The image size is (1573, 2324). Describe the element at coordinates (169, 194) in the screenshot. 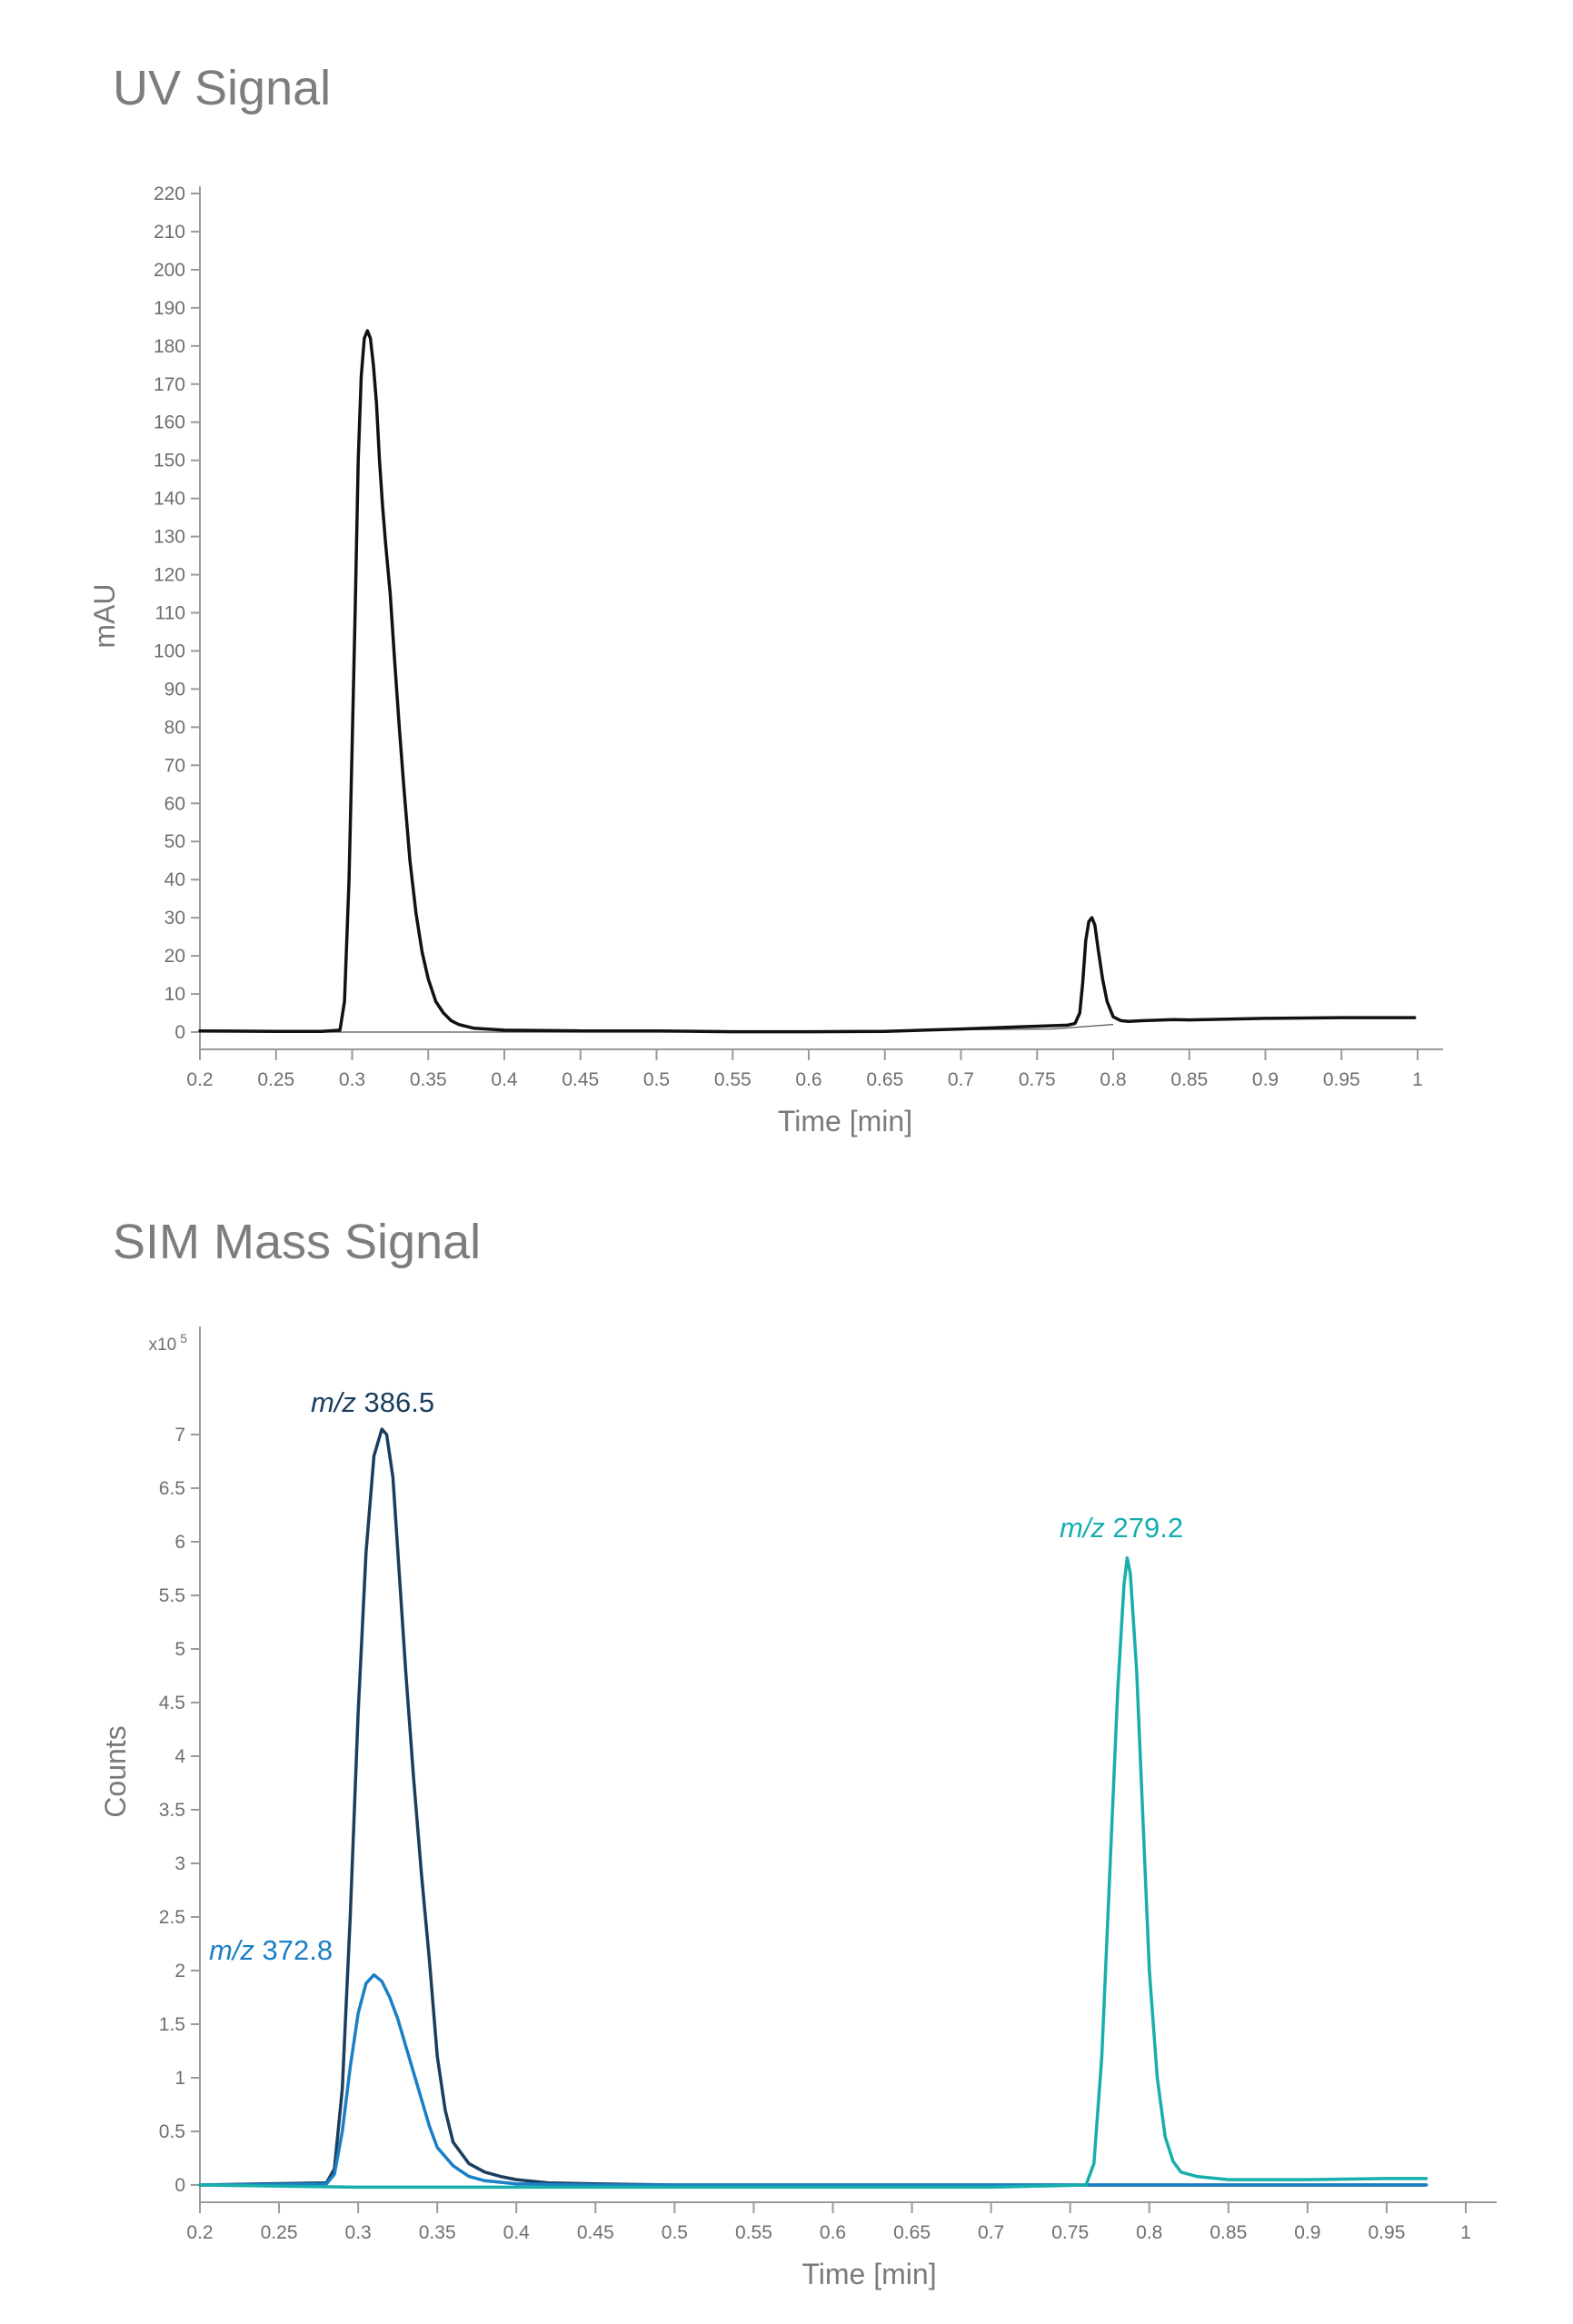

I see `y-tick-label: 220` at that location.